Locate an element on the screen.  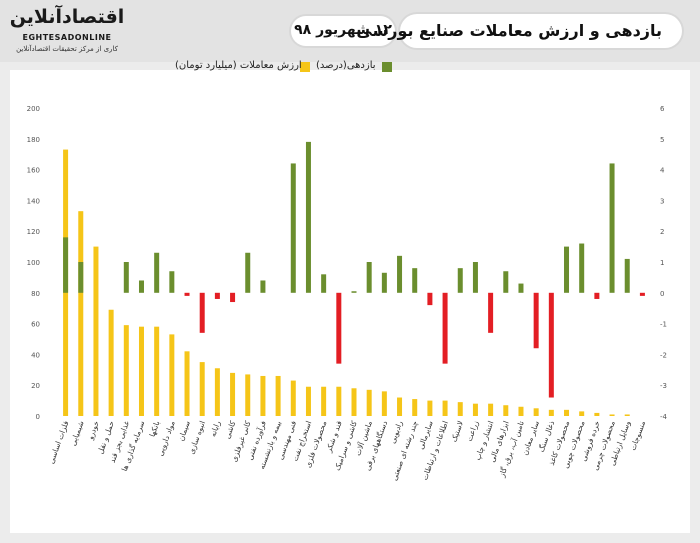
legend-label-return: بازدهی(درصد) is located at coordinates (346, 65).